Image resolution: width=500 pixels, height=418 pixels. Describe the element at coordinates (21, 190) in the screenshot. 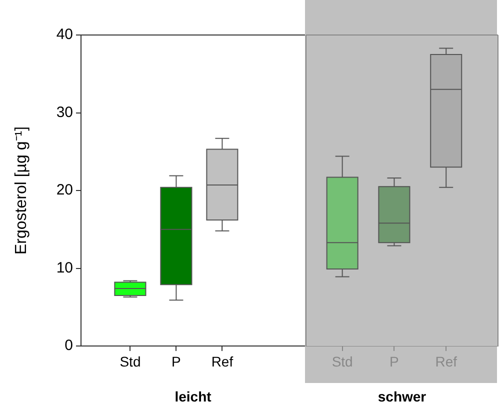

I see `y-axis-title: Ergosterol [µg g⁻¹]` at that location.